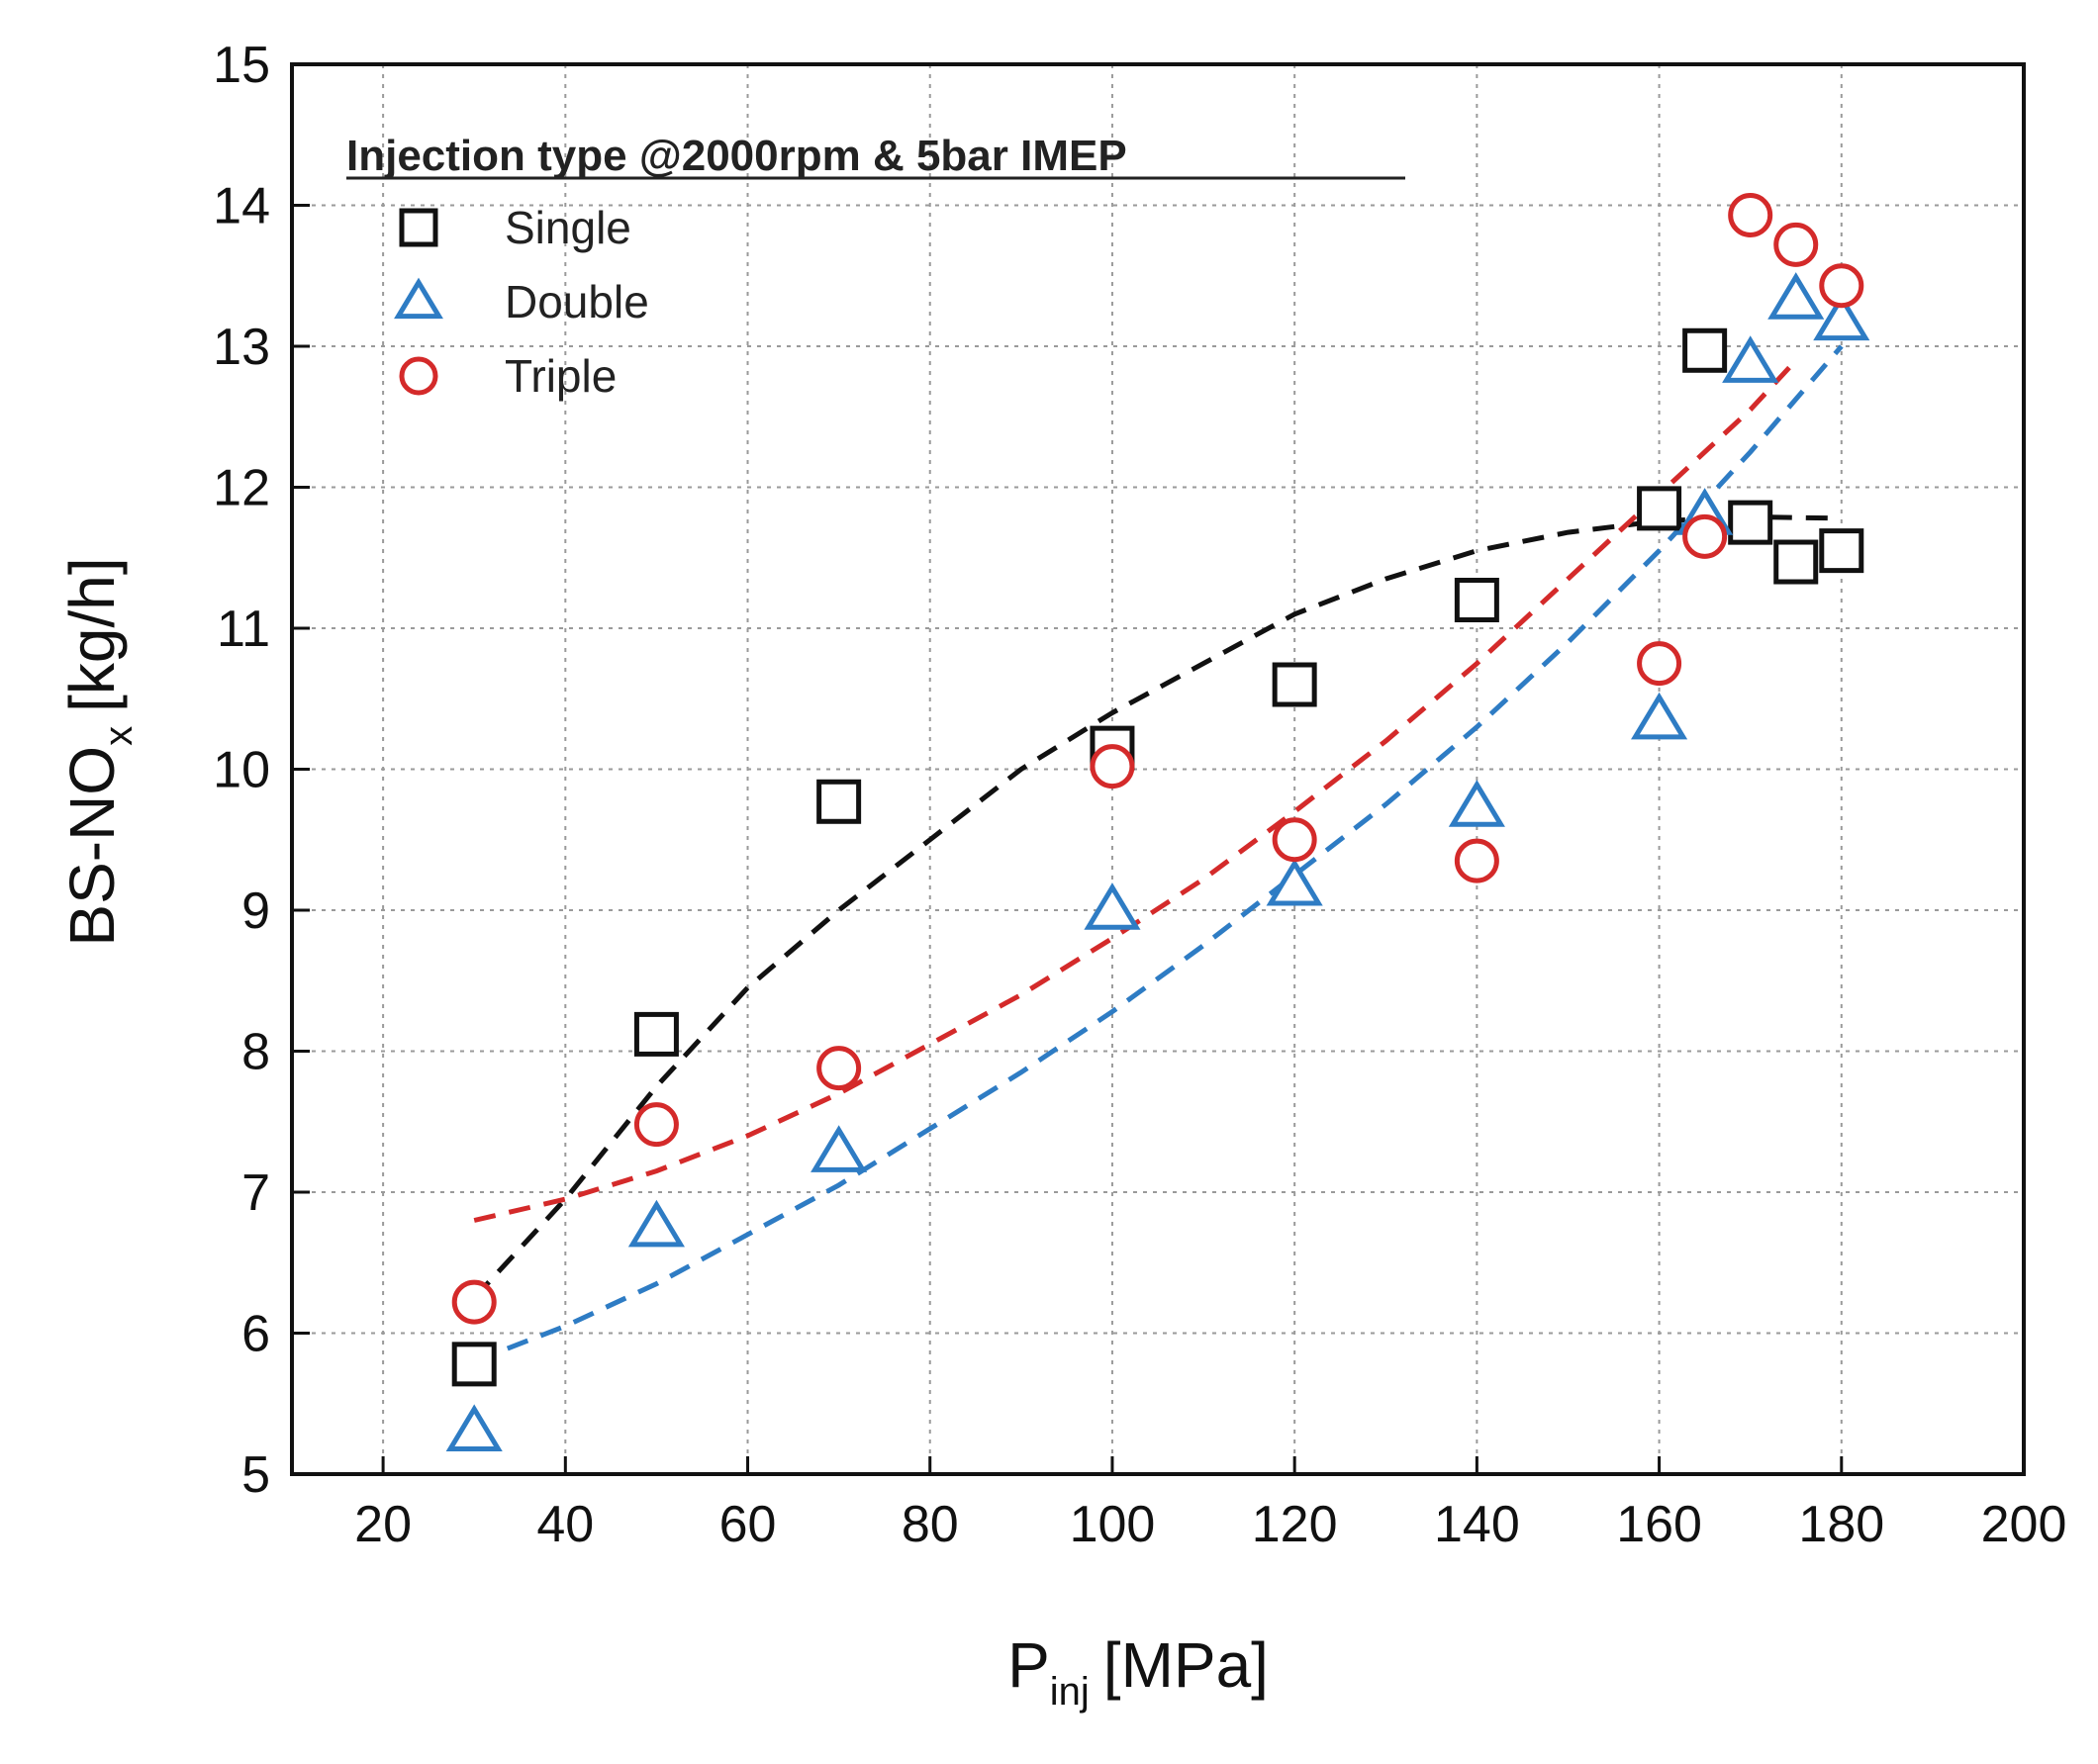 This screenshot has width=2098, height=1764. Describe the element at coordinates (1477, 1524) in the screenshot. I see `x-tick-label: 140` at that location.